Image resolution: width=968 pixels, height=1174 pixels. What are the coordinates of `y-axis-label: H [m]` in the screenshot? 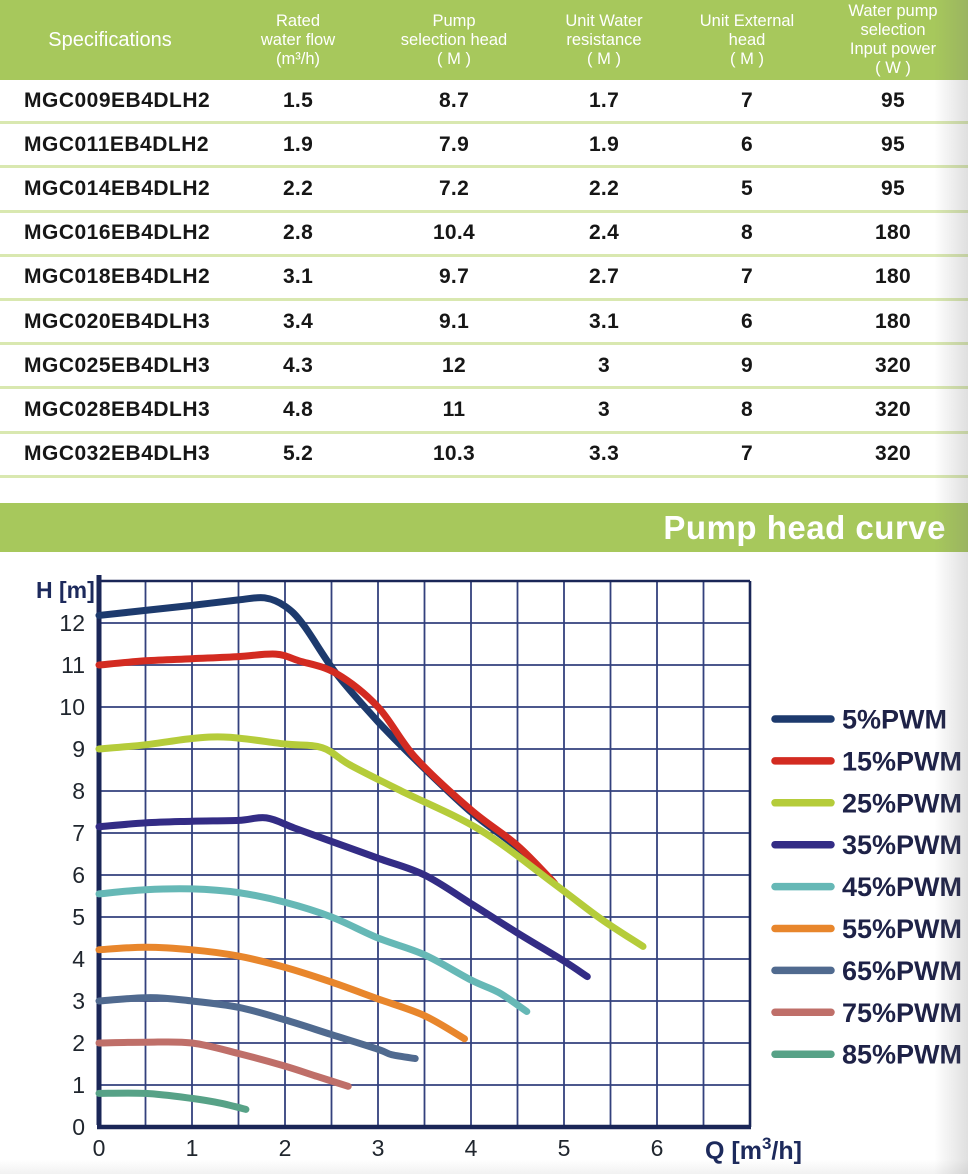 It's located at (65, 590).